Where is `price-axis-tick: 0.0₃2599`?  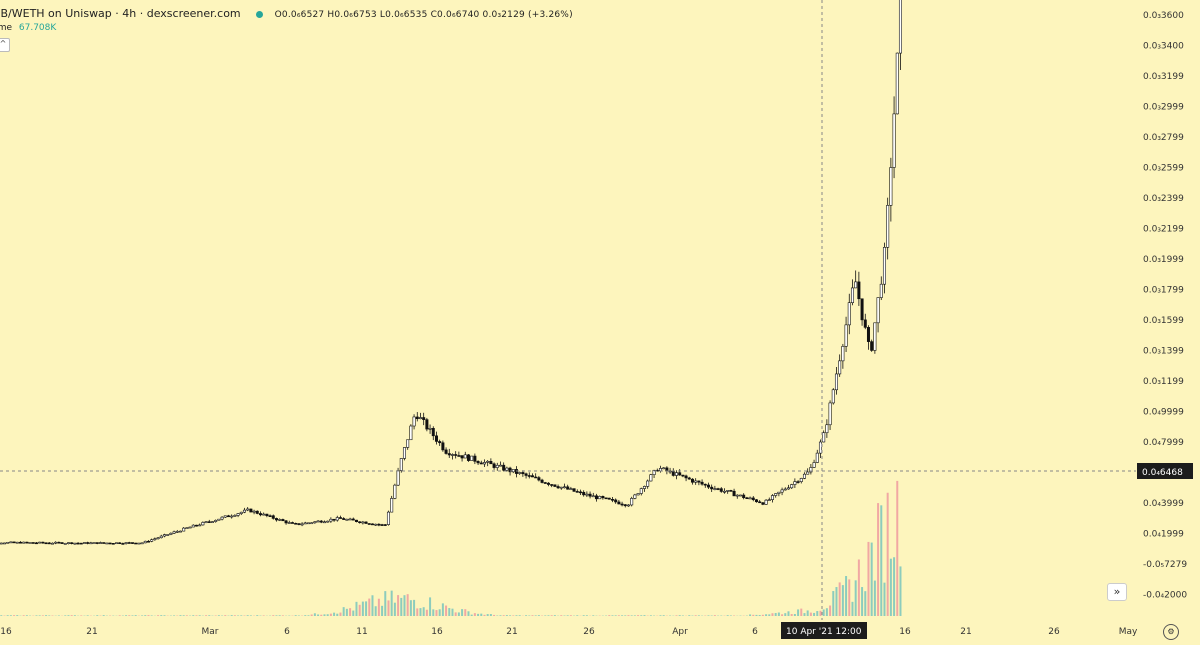 price-axis-tick: 0.0₃2599 is located at coordinates (1163, 169).